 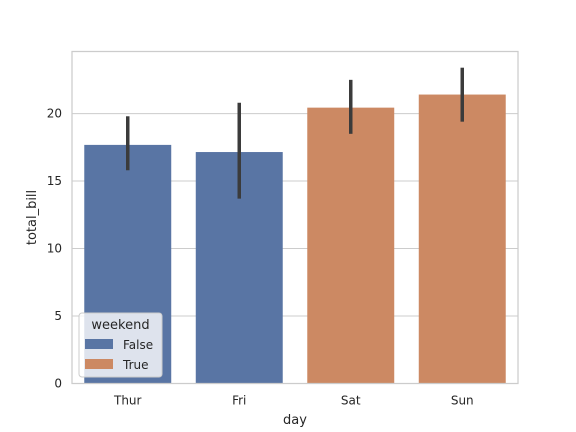 I want to click on legend-title: weekend, so click(x=120, y=325).